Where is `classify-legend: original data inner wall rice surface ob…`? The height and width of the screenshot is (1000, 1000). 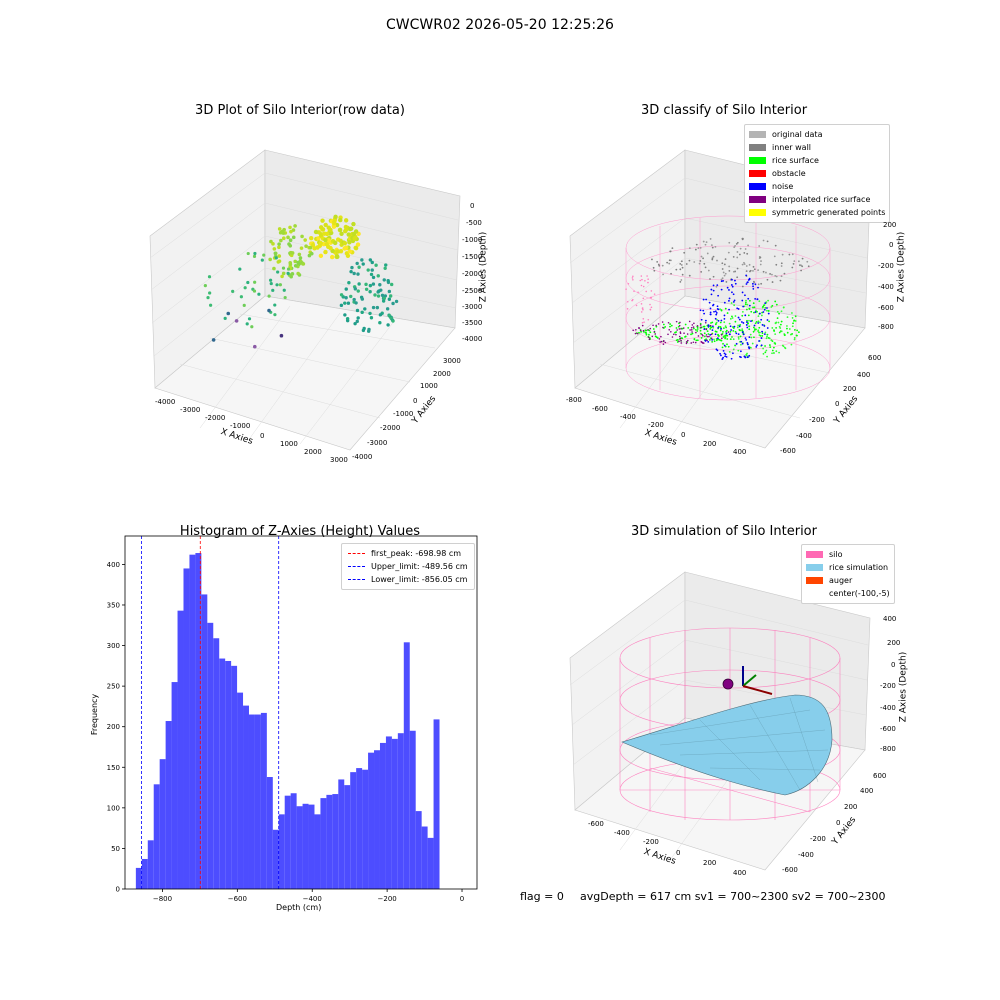 classify-legend: original data inner wall rice surface ob… is located at coordinates (817, 173).